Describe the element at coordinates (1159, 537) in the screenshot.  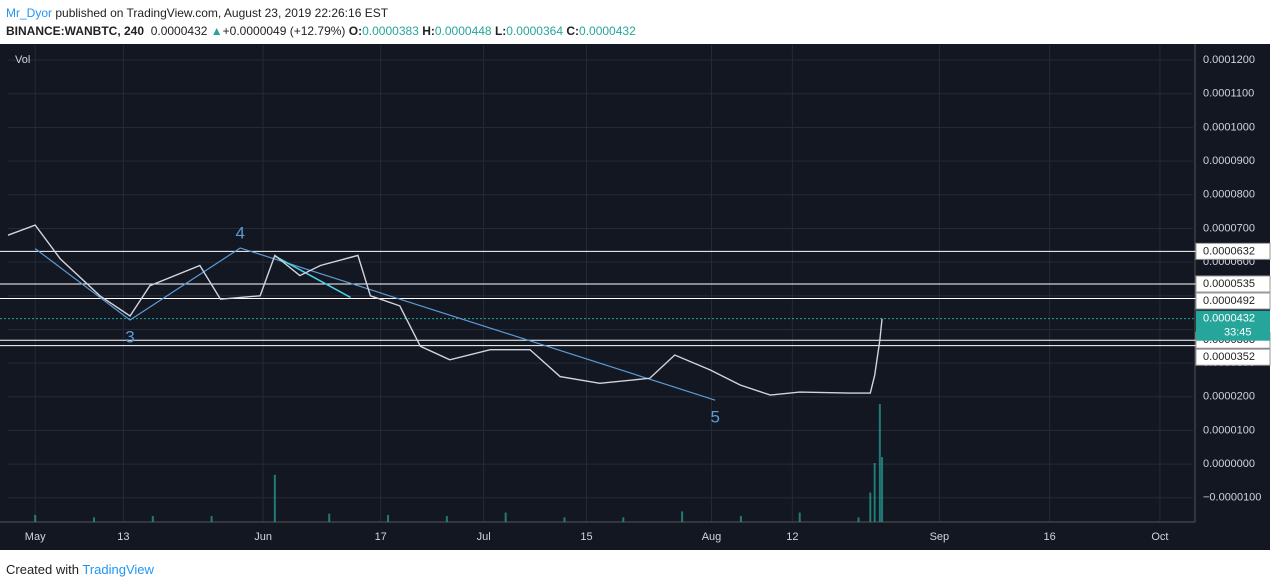
I see `x-tick-label: Oct` at that location.